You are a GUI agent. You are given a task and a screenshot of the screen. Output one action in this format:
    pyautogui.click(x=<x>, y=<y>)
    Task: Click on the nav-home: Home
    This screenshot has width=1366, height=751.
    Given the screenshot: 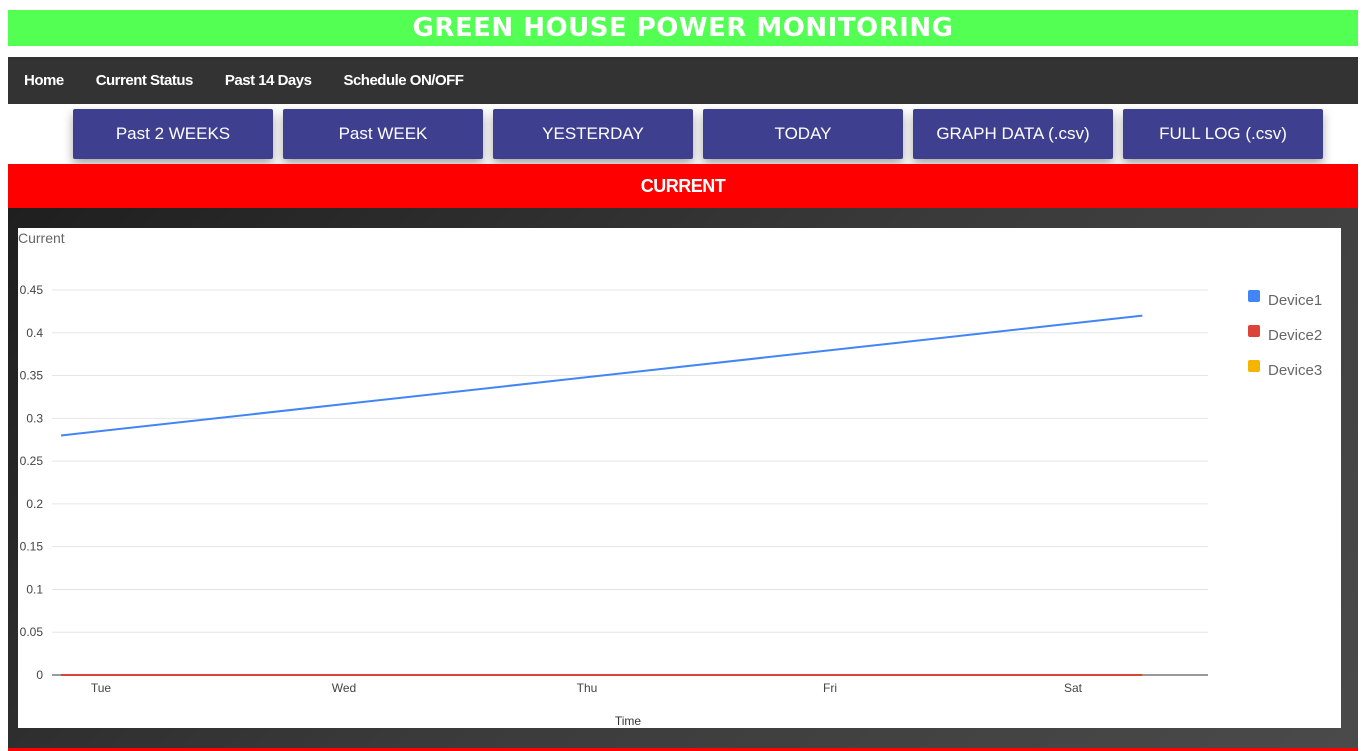 What is the action you would take?
    pyautogui.click(x=44, y=80)
    